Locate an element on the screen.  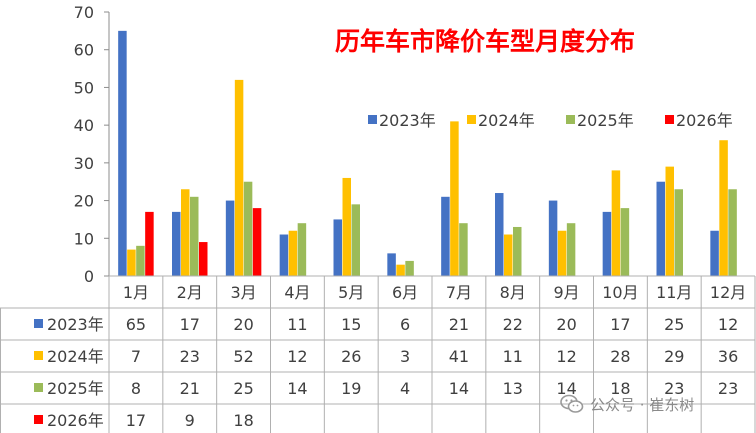
y-tick-label: 70 is located at coordinates (84, 12).